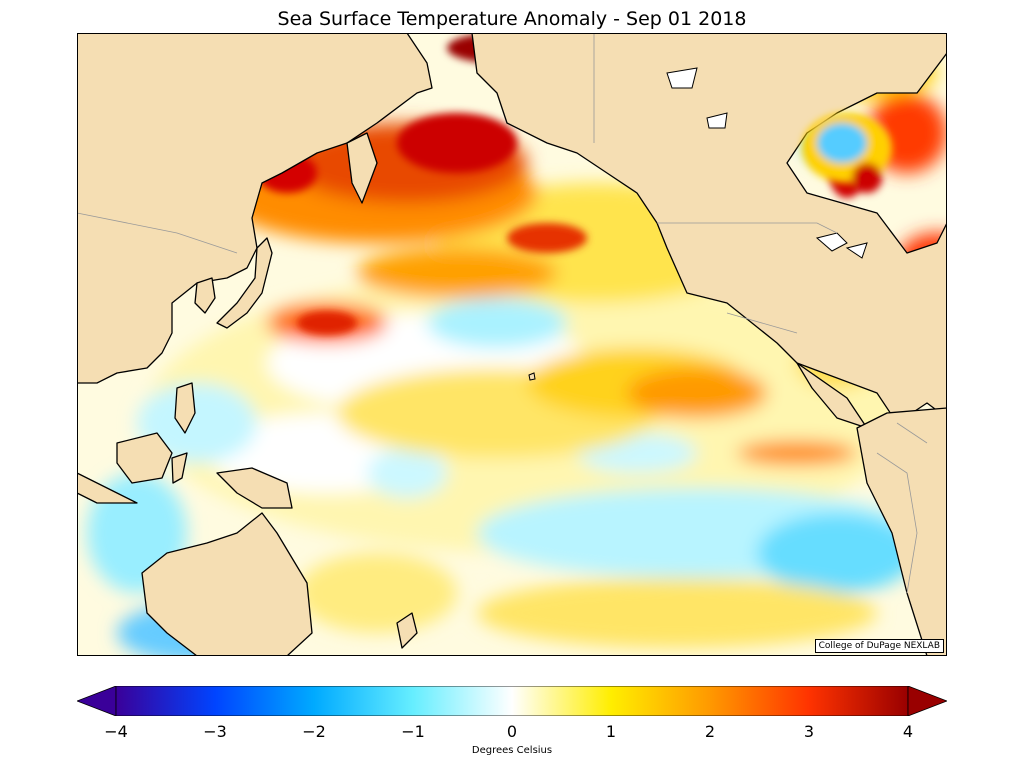 This screenshot has height=768, width=1024. Describe the element at coordinates (809, 731) in the screenshot. I see `colorbar-tick-label: 3` at that location.